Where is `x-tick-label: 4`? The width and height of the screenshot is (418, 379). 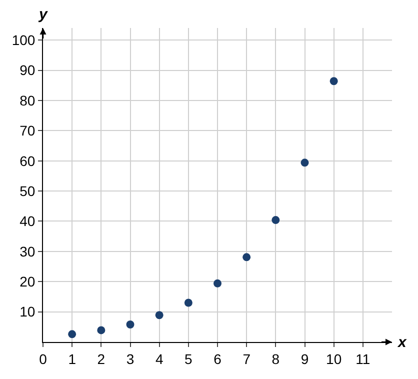 x-tick-label: 4 is located at coordinates (159, 358).